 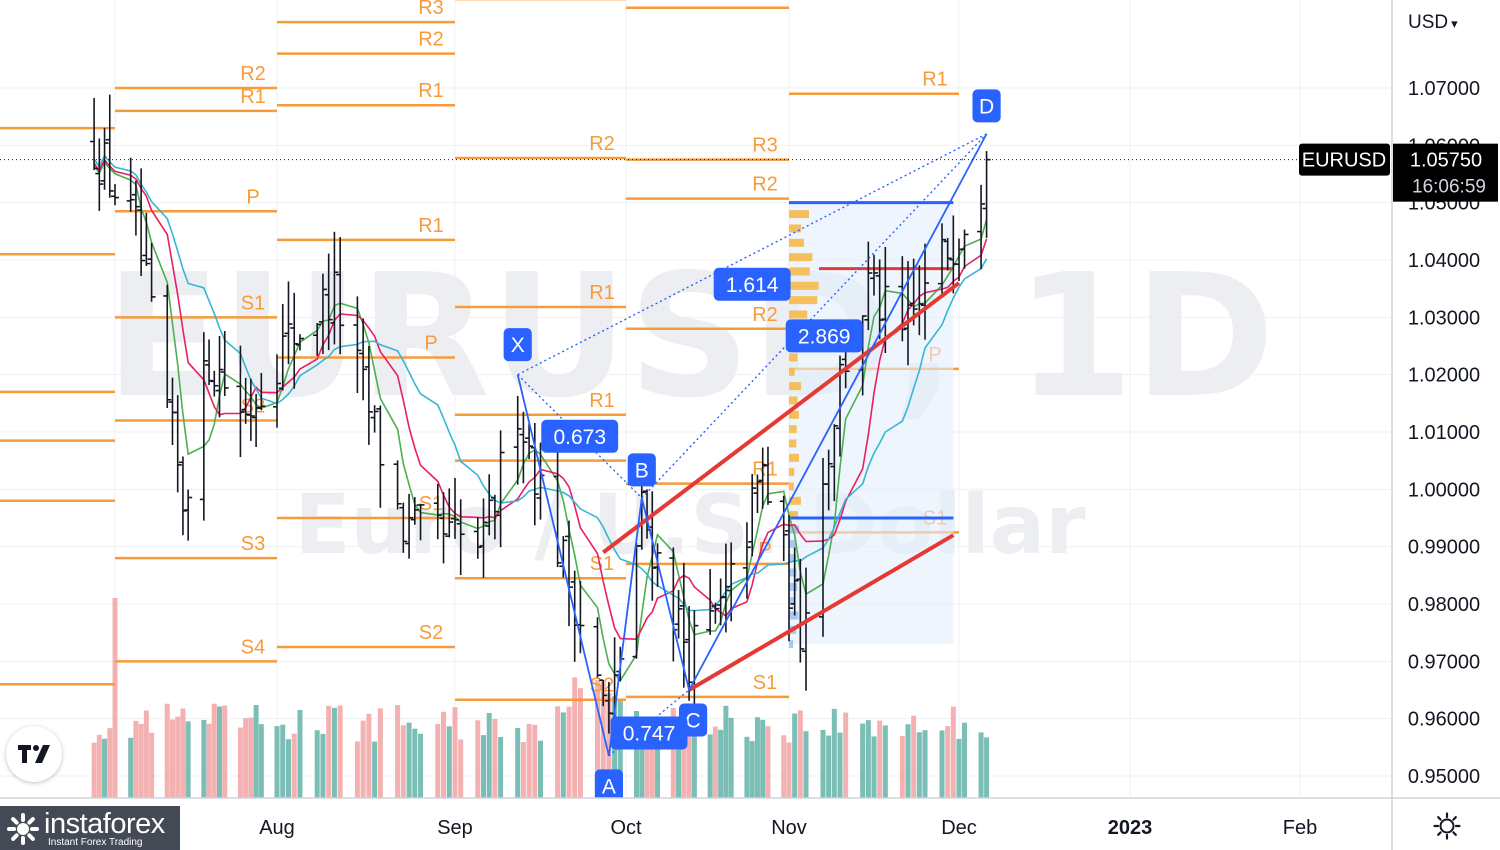 What do you see at coordinates (1444, 376) in the screenshot?
I see `price-tick-label: 1.02000` at bounding box center [1444, 376].